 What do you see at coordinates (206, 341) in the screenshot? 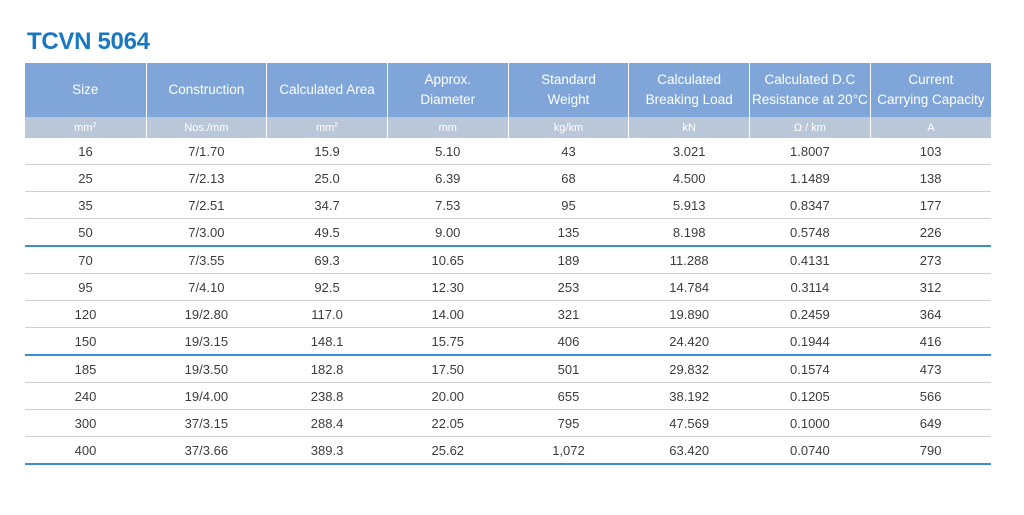
I see `cell-construction: 19/3.15` at bounding box center [206, 341].